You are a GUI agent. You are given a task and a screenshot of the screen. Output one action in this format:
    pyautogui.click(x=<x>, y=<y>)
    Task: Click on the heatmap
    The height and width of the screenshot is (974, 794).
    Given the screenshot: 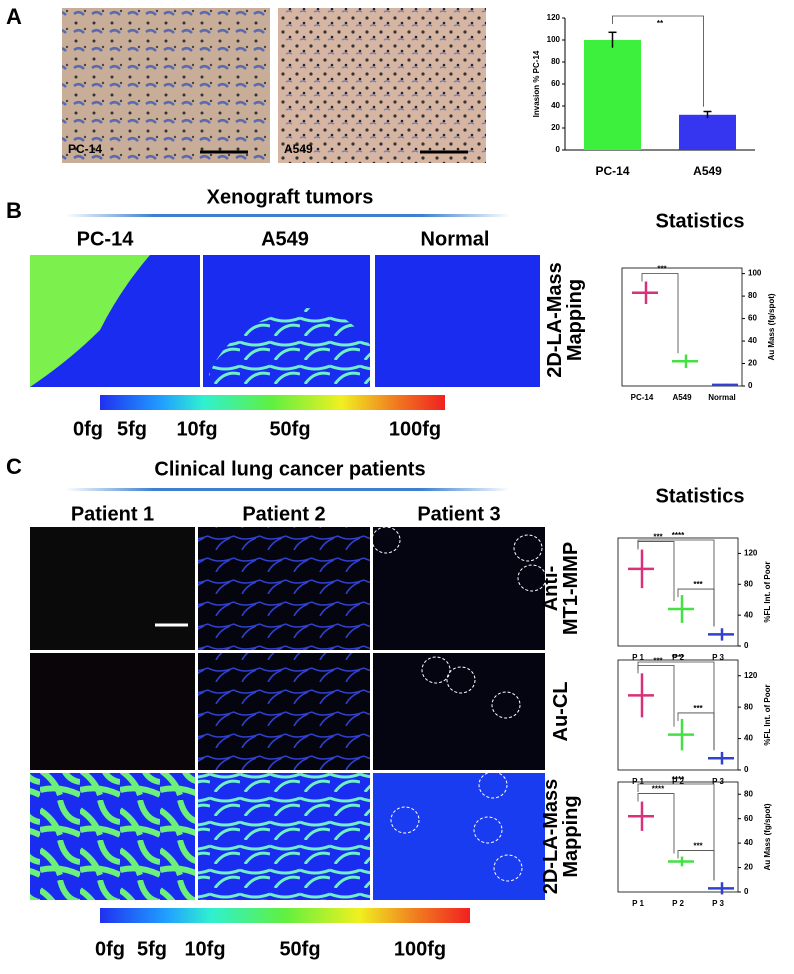 What is the action you would take?
    pyautogui.click(x=457, y=321)
    